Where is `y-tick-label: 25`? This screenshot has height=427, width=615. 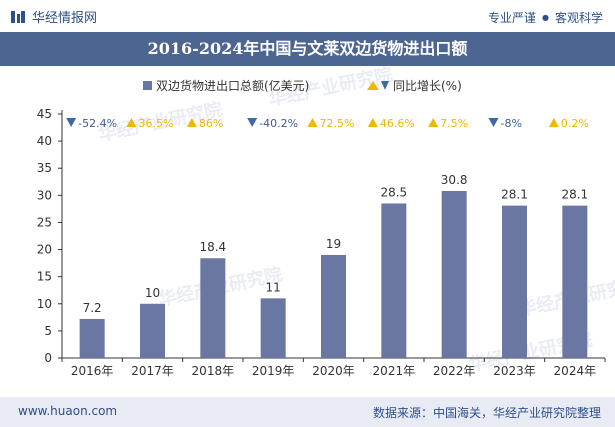
y-tick-label: 25 is located at coordinates (44, 222).